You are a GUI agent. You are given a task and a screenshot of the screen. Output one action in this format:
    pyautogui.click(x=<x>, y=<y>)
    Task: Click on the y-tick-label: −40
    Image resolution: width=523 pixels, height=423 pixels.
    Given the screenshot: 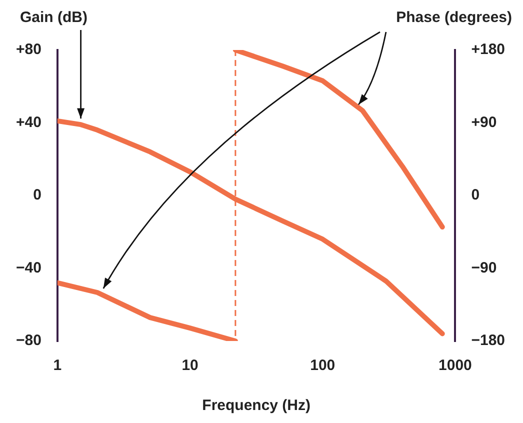 What is the action you would take?
    pyautogui.click(x=29, y=267)
    